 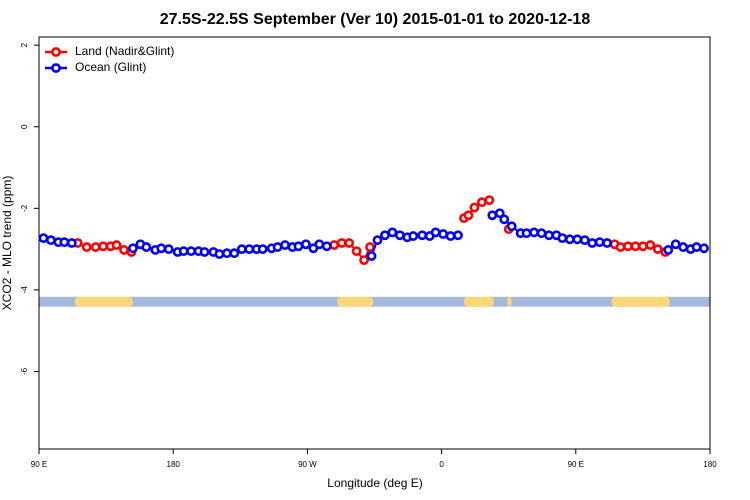 What do you see at coordinates (24, 208) in the screenshot?
I see `y-tick-label: -2` at bounding box center [24, 208].